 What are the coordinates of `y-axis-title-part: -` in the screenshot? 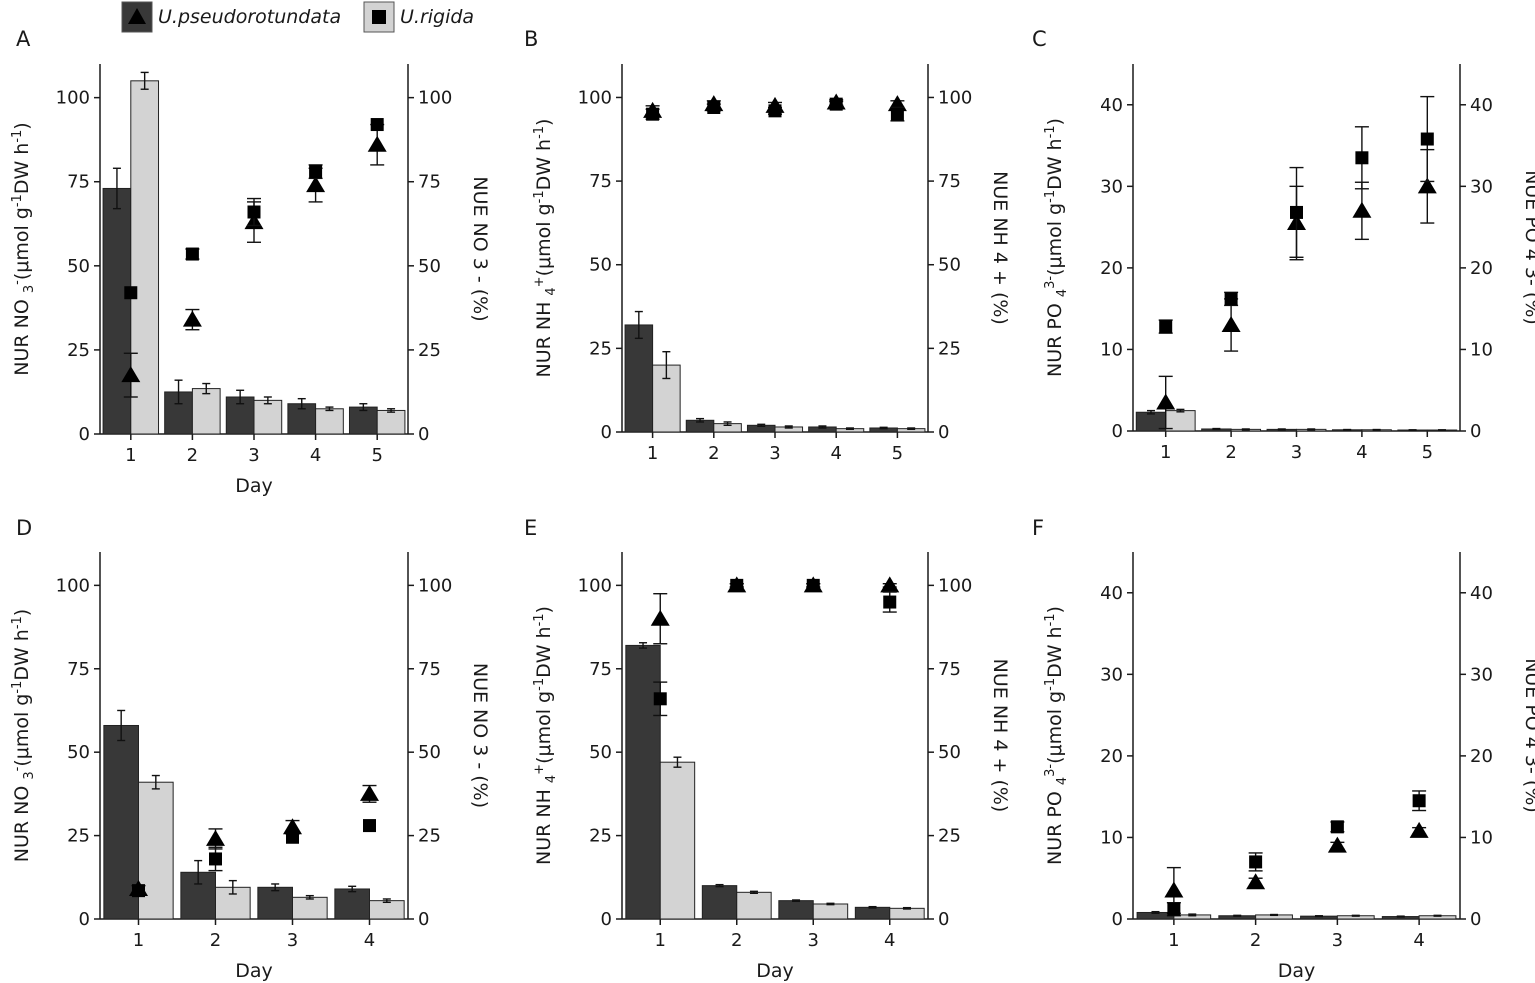 It's located at (17, 768).